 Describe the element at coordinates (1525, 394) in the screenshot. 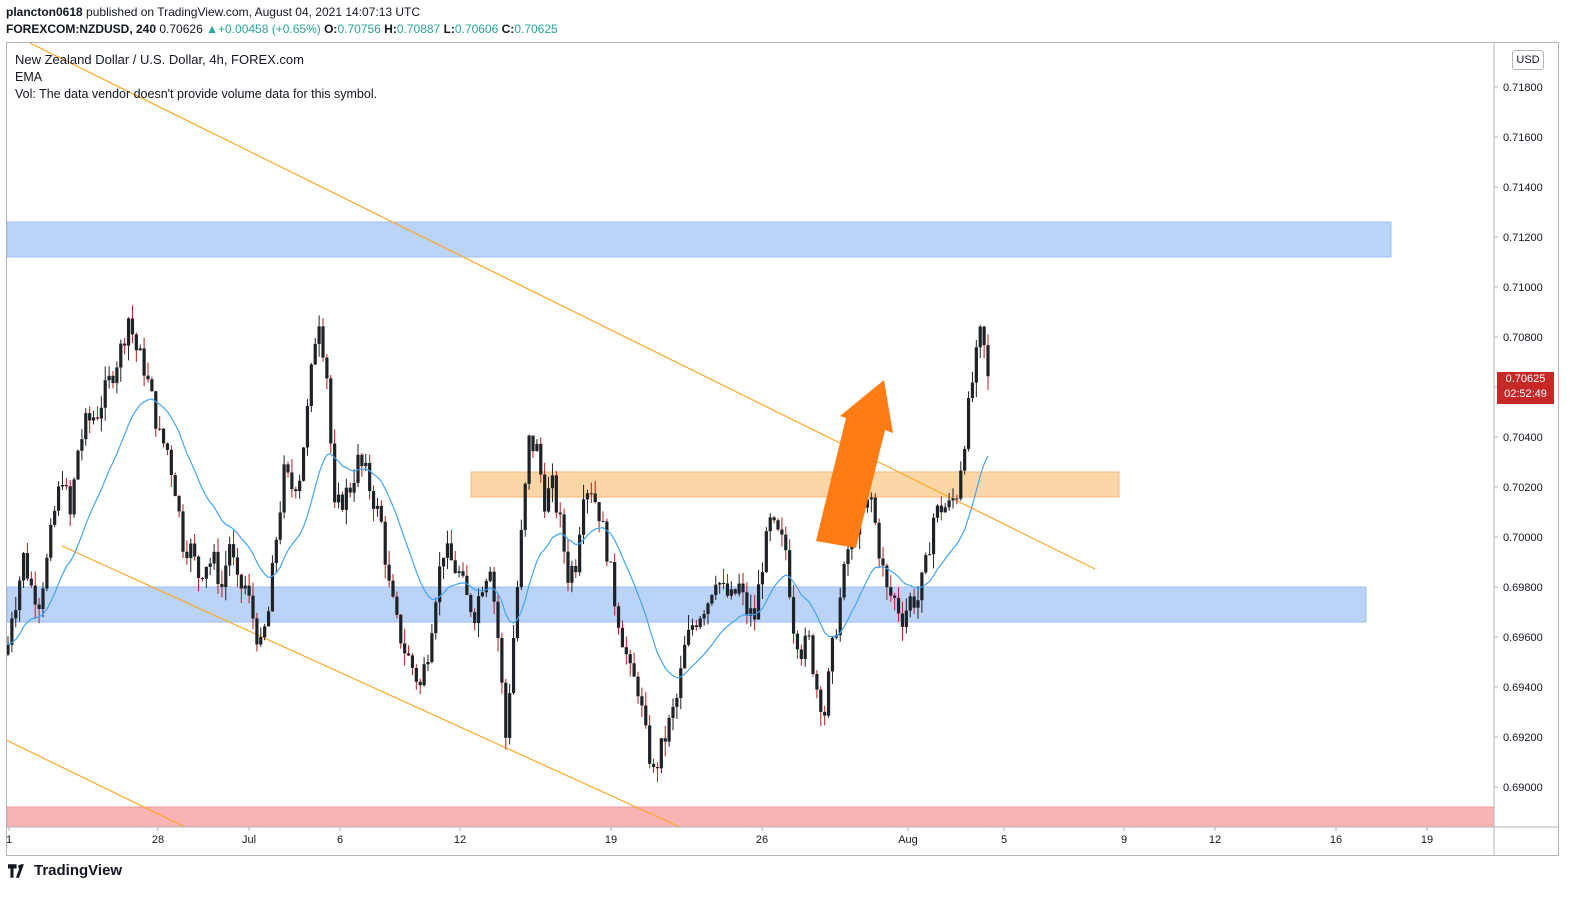

I see `price-tag-countdown: 02:52:49` at that location.